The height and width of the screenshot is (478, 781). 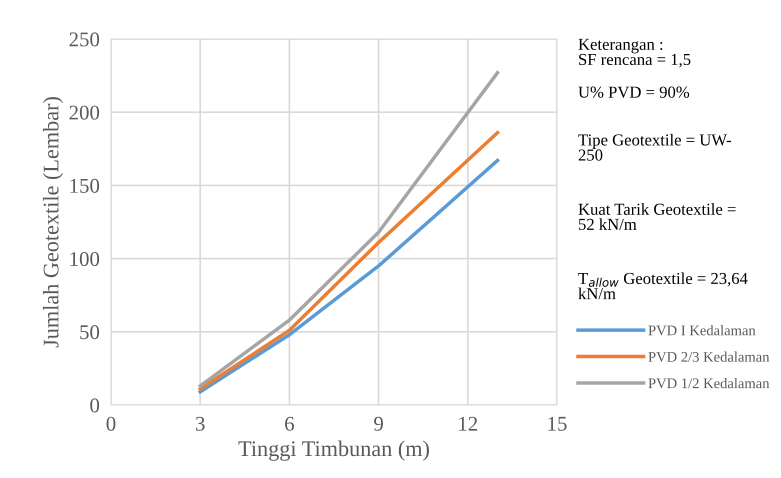 What do you see at coordinates (709, 357) in the screenshot?
I see `legend-label: PVD 2/3 Kedalaman` at bounding box center [709, 357].